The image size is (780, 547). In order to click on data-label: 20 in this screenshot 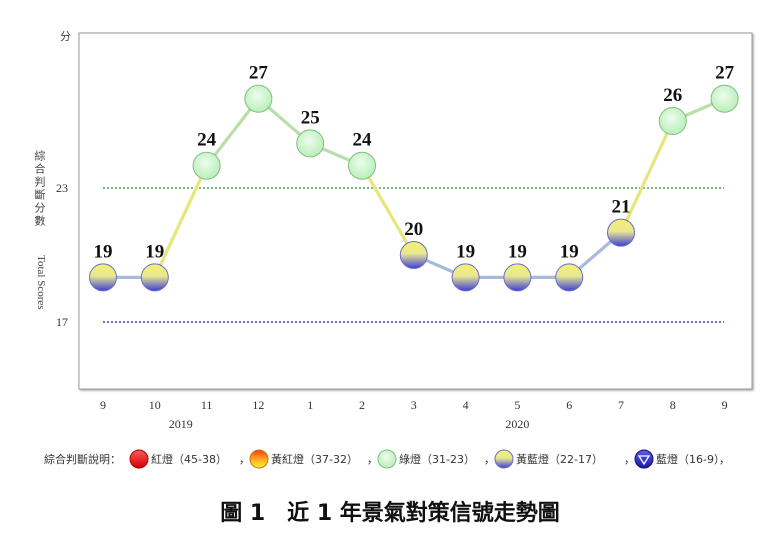, I will do `click(413, 229)`.